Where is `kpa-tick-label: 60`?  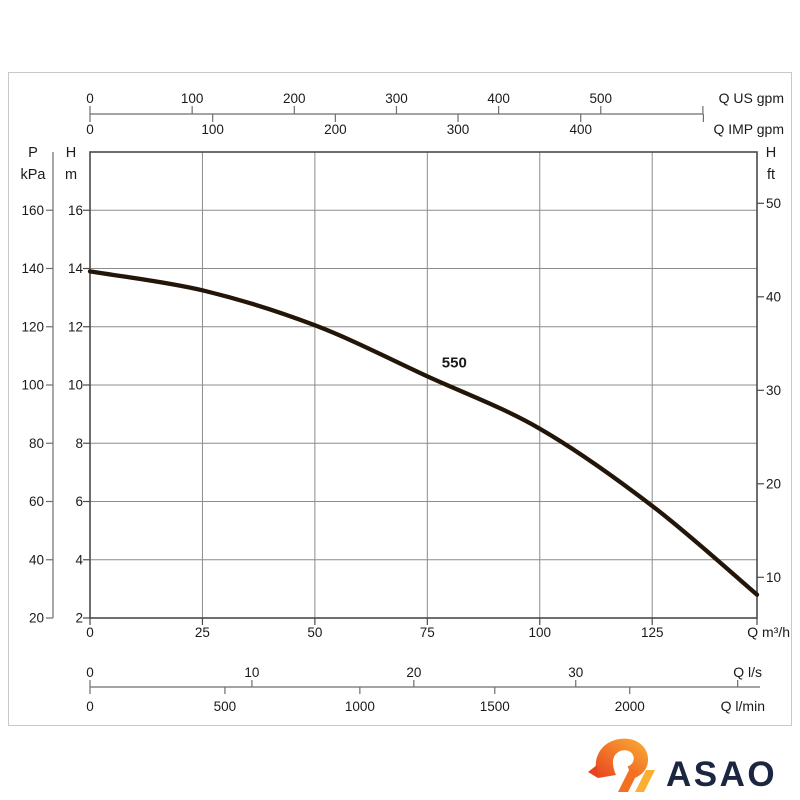 kpa-tick-label: 60 is located at coordinates (36, 501).